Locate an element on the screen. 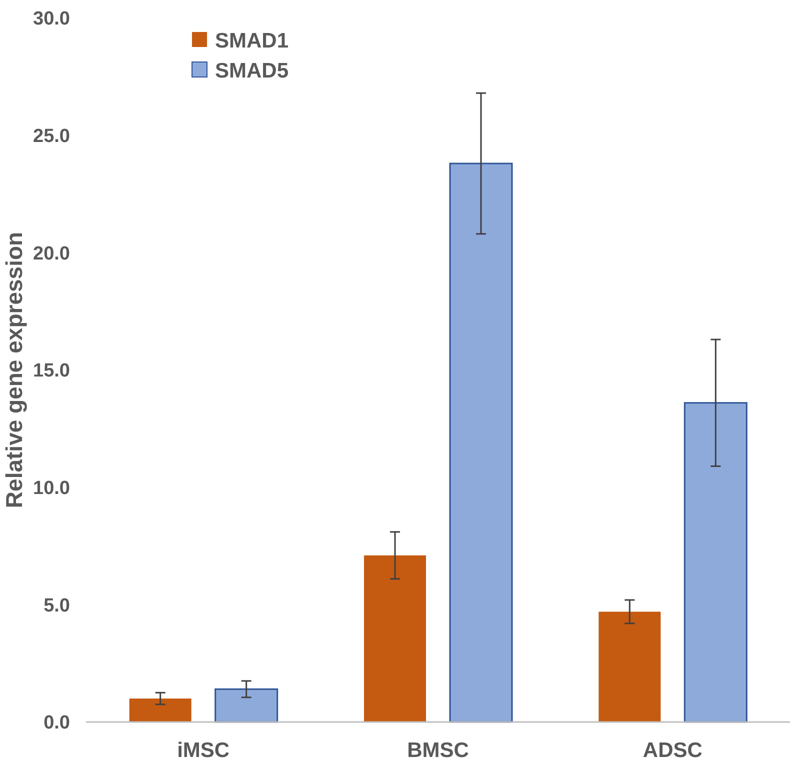 This screenshot has width=794, height=777. y-axis-title: Relative gene expression is located at coordinates (14, 370).